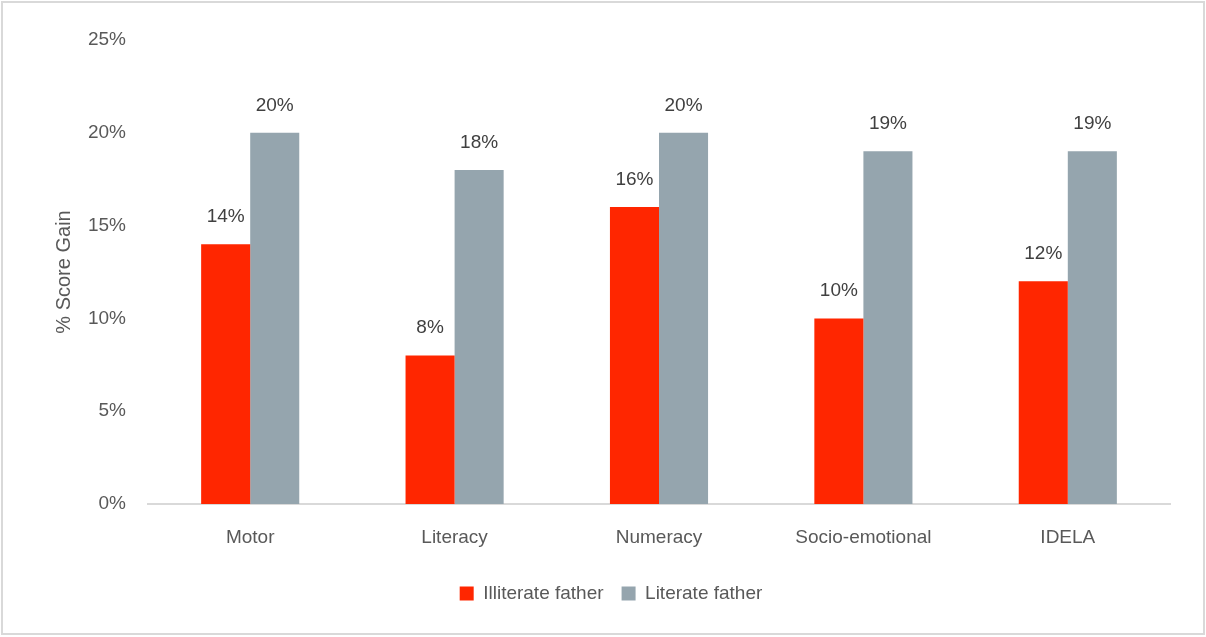 The height and width of the screenshot is (637, 1206). I want to click on x-tick-label: Socio-emotional, so click(863, 536).